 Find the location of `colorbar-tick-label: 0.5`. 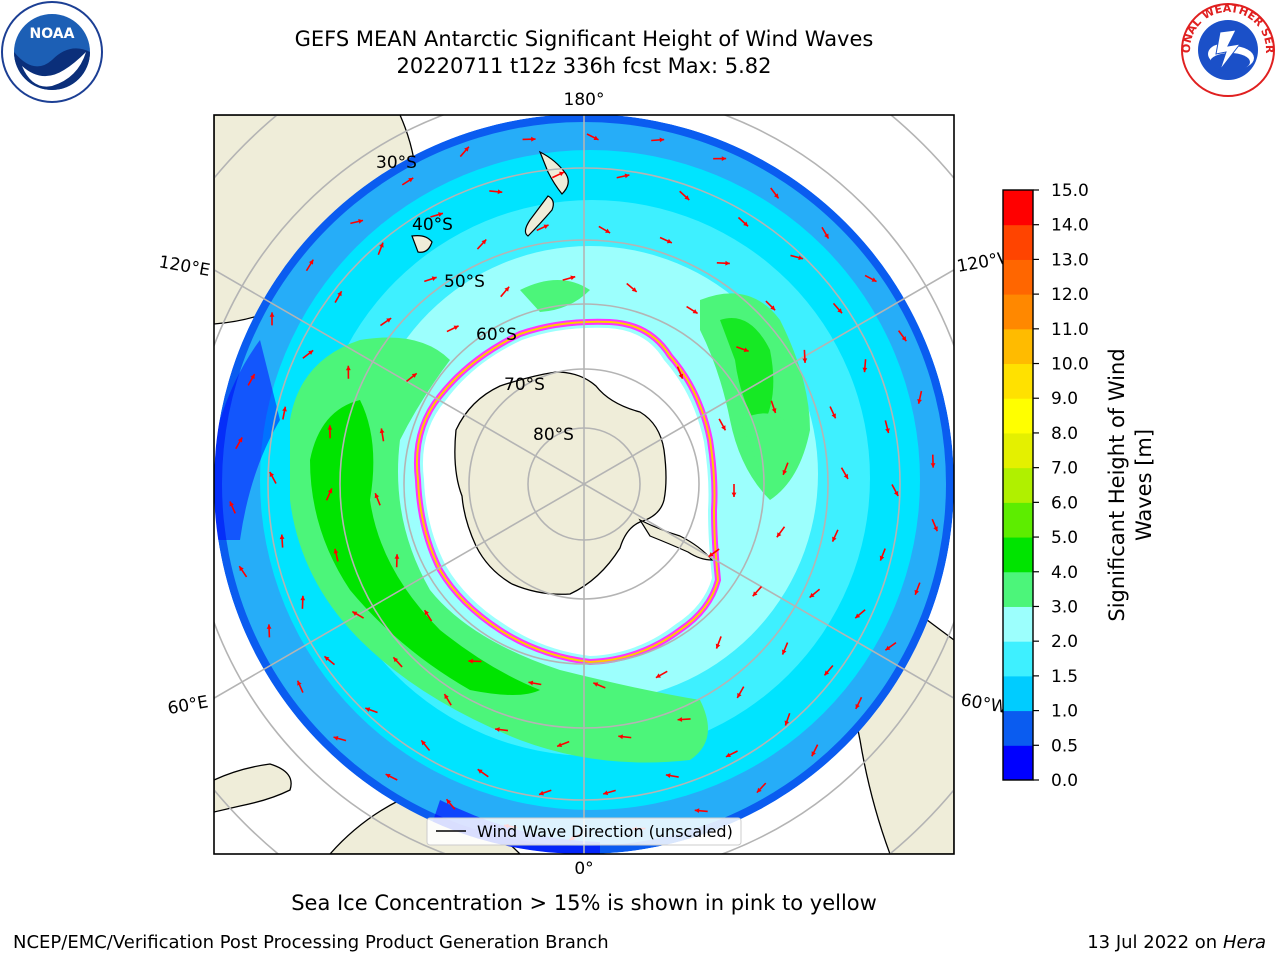

colorbar-tick-label: 0.5 is located at coordinates (1064, 746).